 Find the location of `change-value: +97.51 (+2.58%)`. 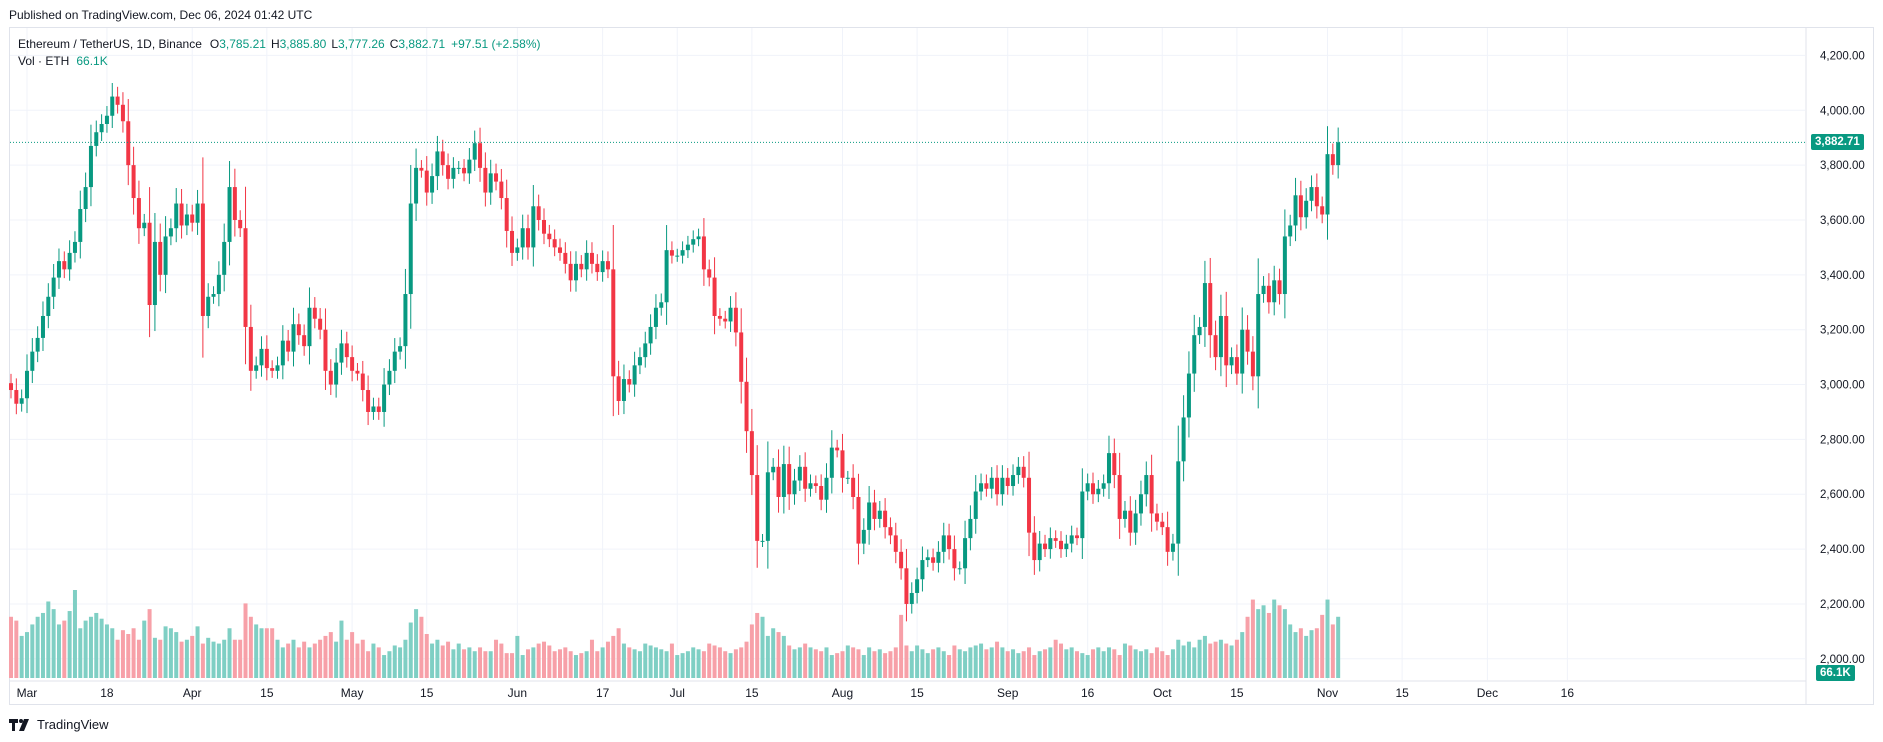

change-value: +97.51 (+2.58%) is located at coordinates (496, 44).